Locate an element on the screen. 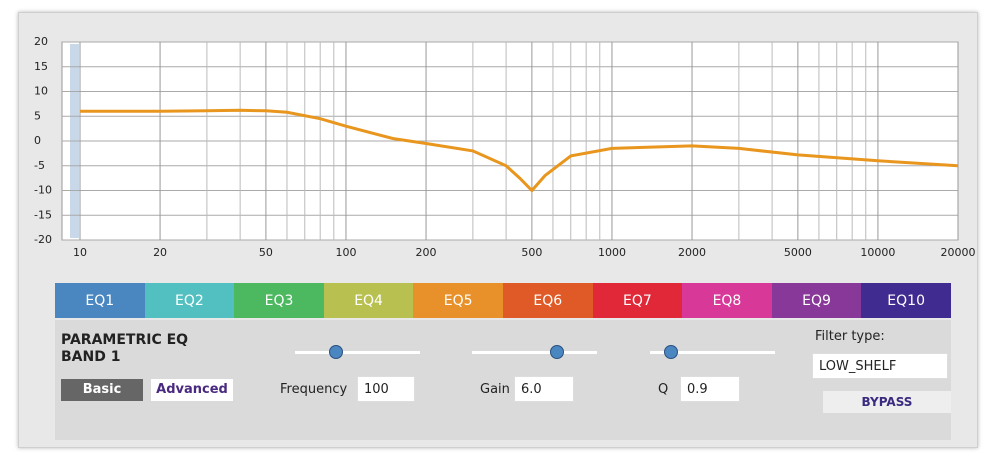 The height and width of the screenshot is (465, 1000). eq-tab: EQ10 is located at coordinates (906, 300).